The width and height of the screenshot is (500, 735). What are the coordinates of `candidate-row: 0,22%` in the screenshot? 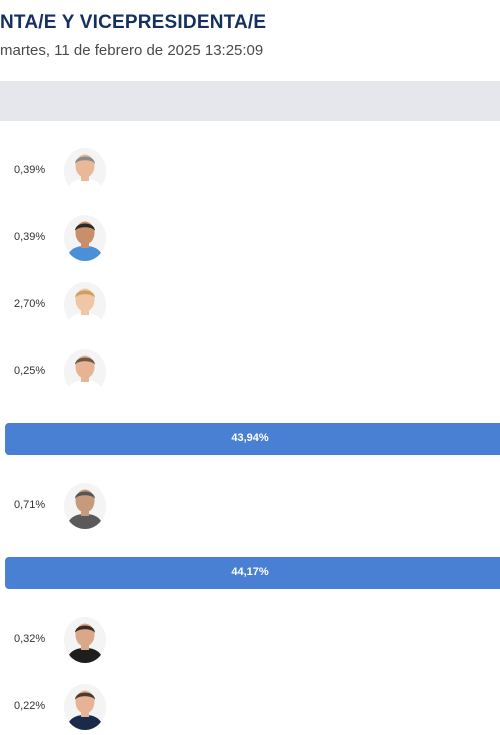 It's located at (250, 707).